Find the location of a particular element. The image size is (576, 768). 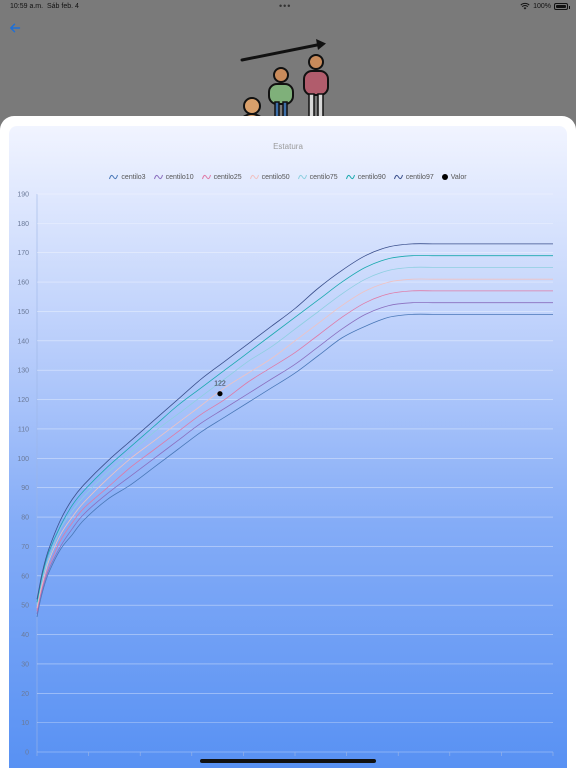

legend-label: Valor is located at coordinates (458, 177).